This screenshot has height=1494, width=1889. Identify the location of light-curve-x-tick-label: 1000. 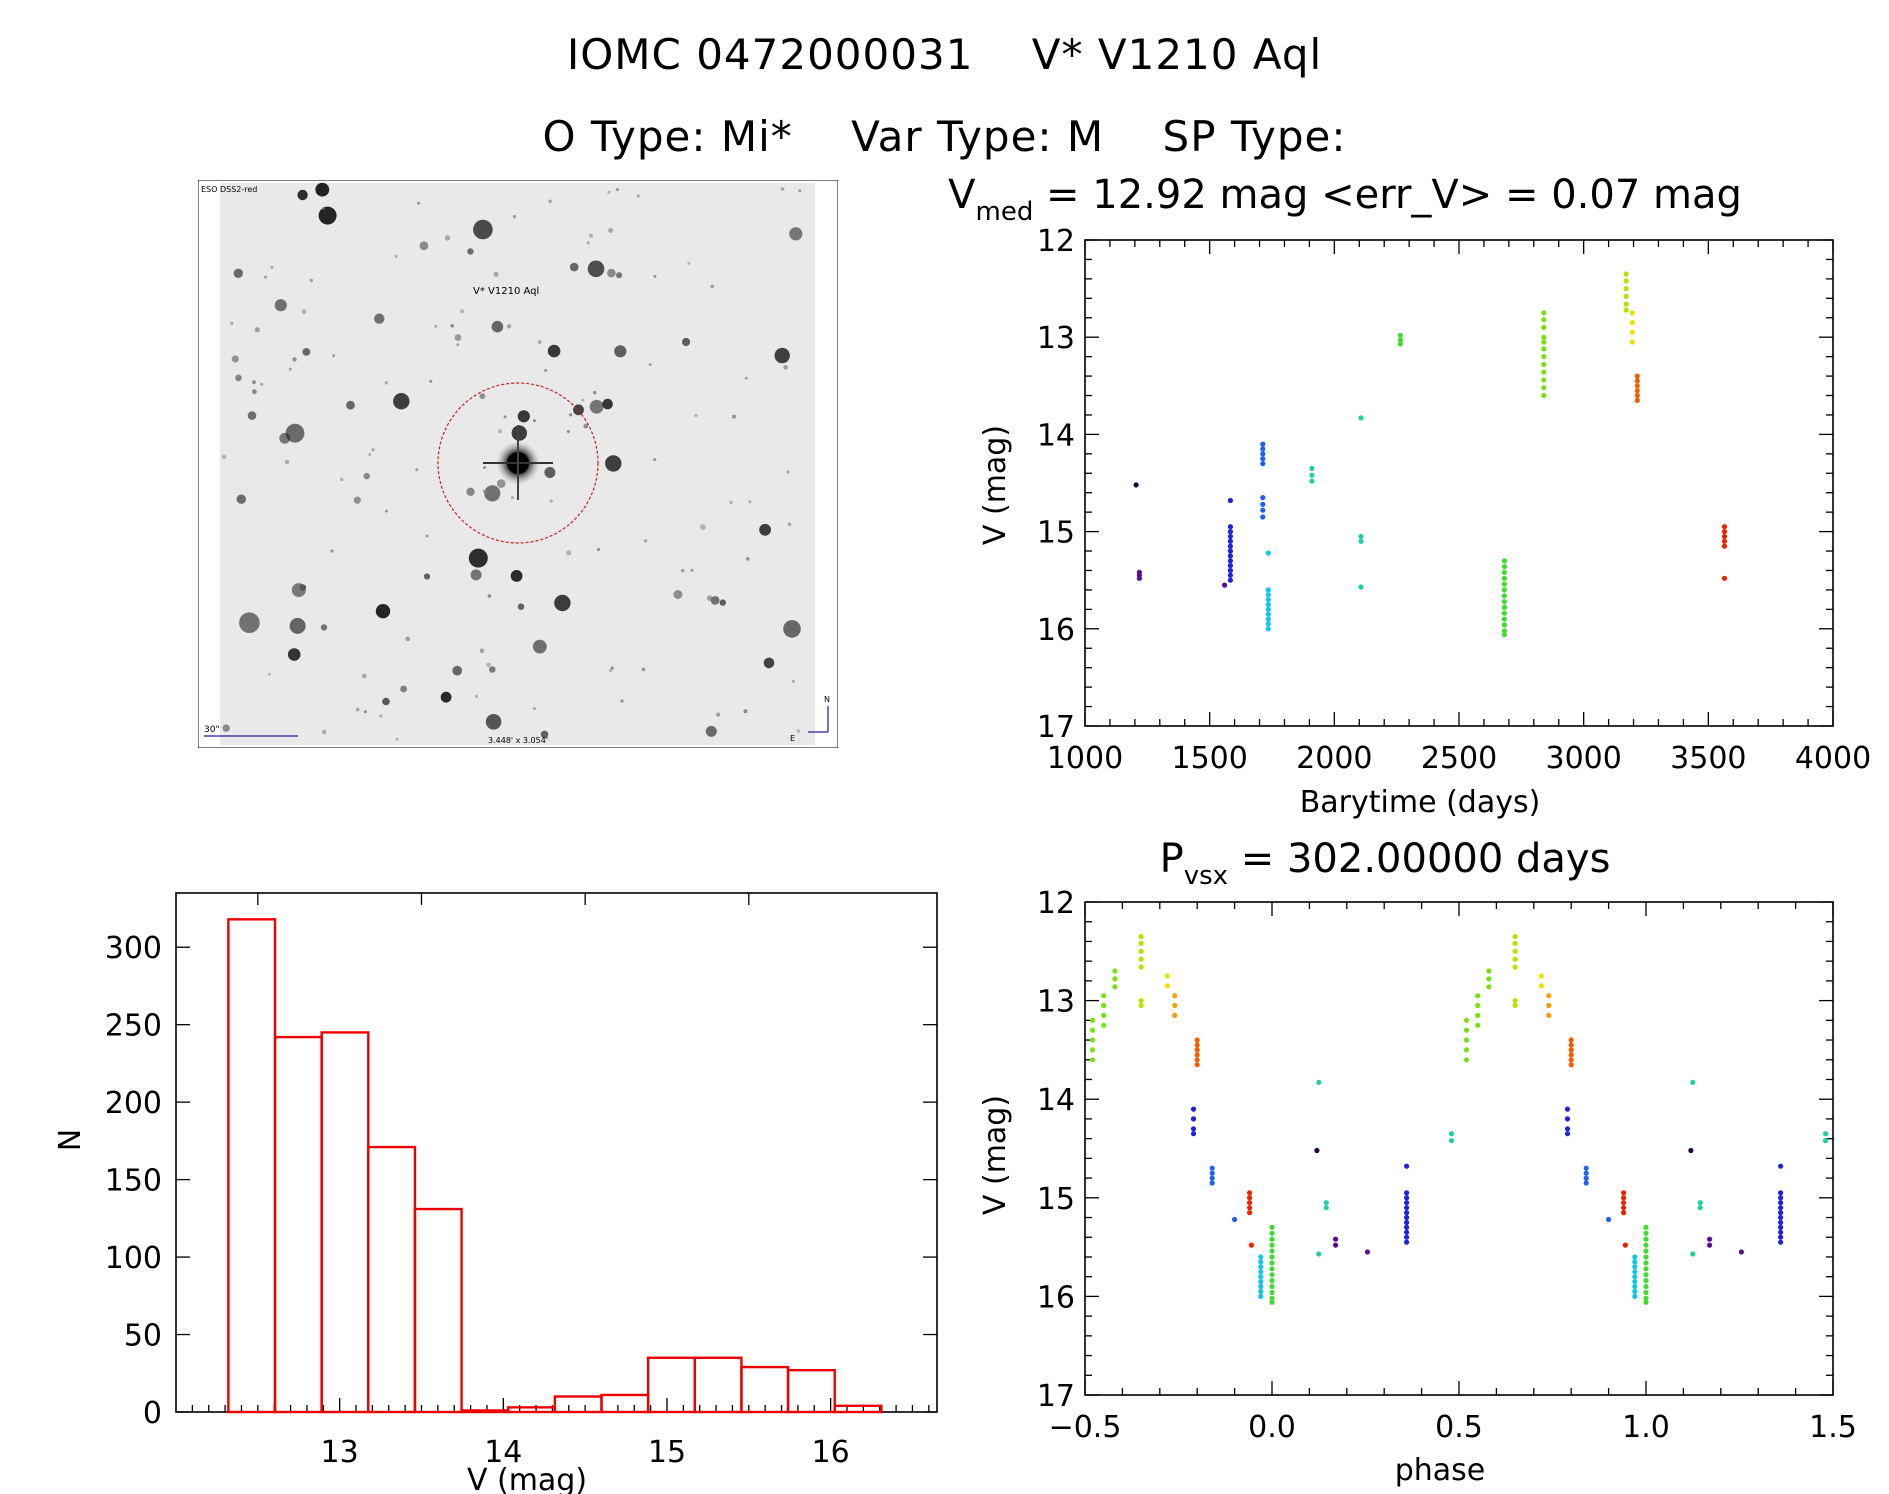
(1085, 758).